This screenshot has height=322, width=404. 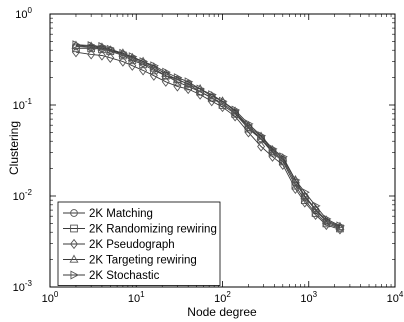 I want to click on legend-label: 2K Pseudograph, so click(x=132, y=245).